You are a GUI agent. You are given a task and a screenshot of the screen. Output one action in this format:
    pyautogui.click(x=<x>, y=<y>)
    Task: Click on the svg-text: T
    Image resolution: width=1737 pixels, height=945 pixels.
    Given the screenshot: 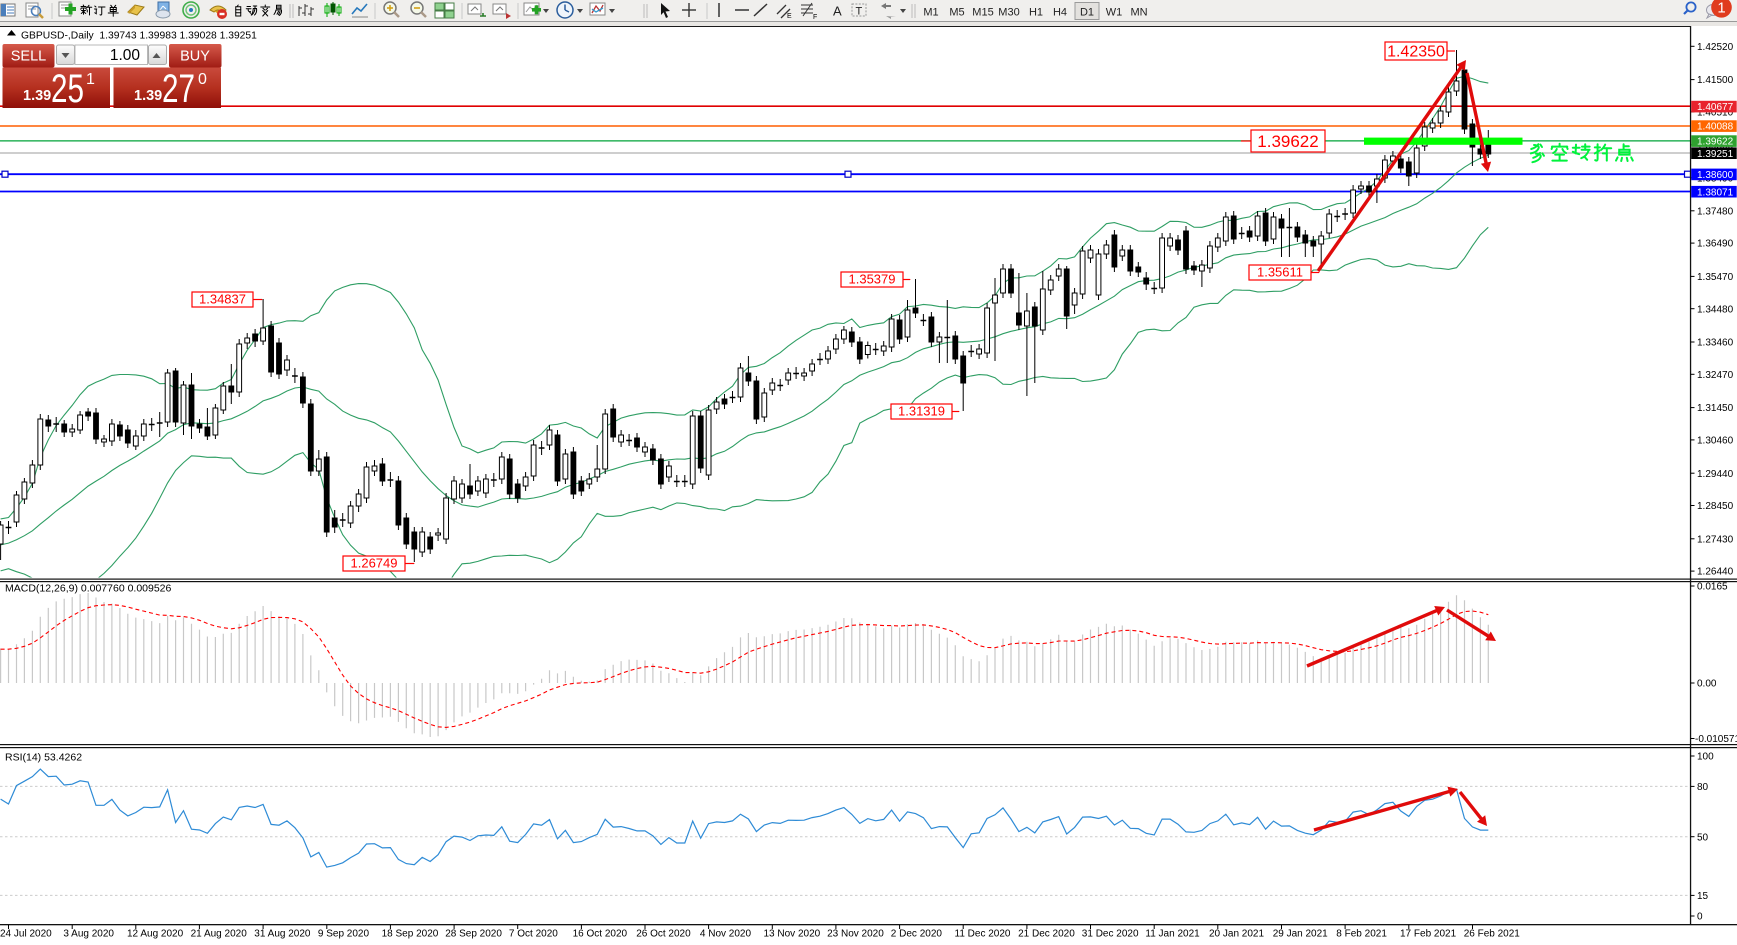 What is the action you would take?
    pyautogui.click(x=859, y=12)
    